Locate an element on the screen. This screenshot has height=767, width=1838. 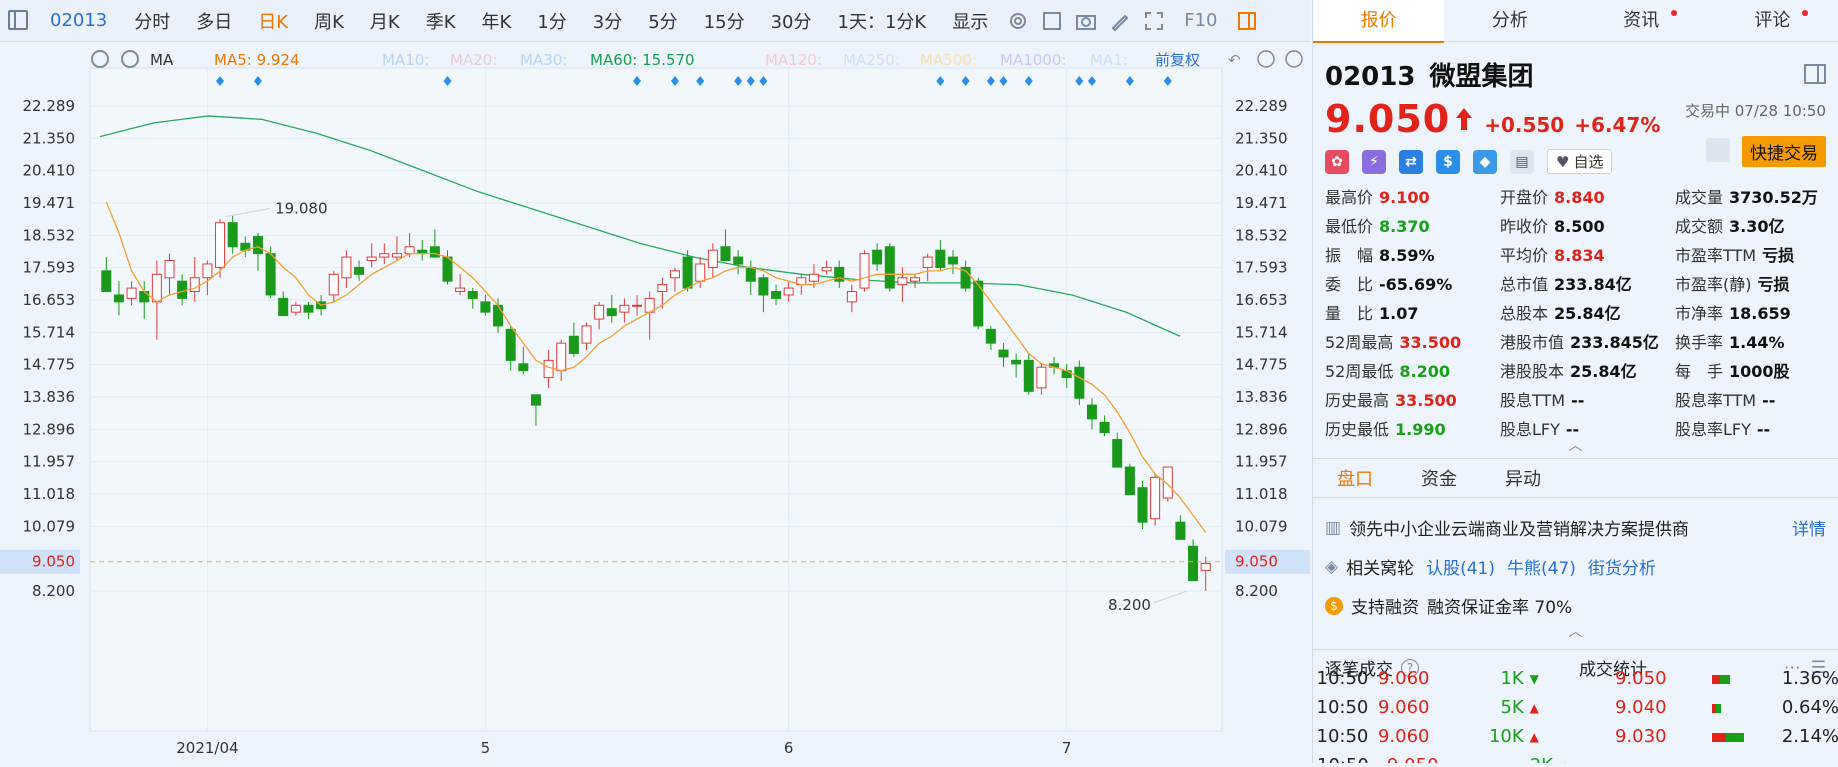
indicator-ma250: MA250: is located at coordinates (871, 60).